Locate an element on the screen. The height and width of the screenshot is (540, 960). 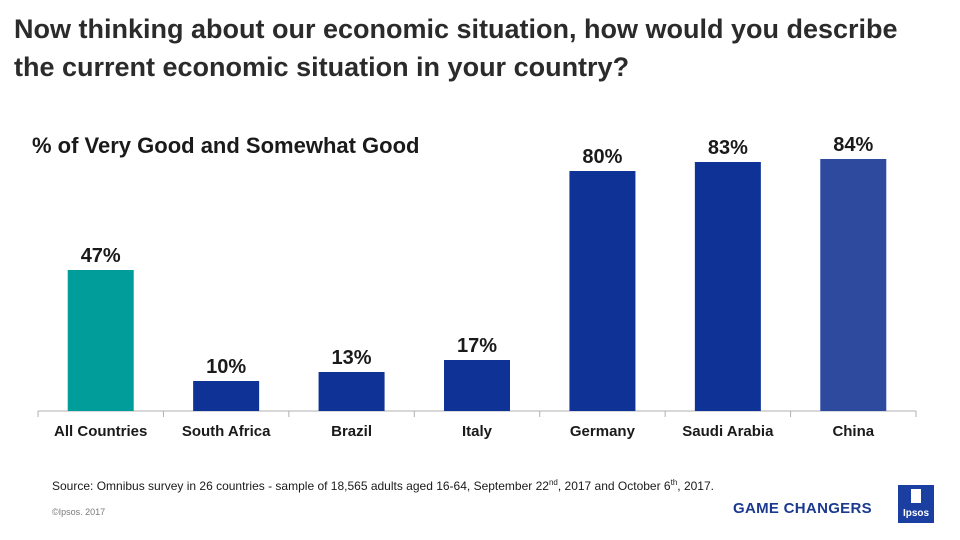
bar-italy is located at coordinates (477, 385).